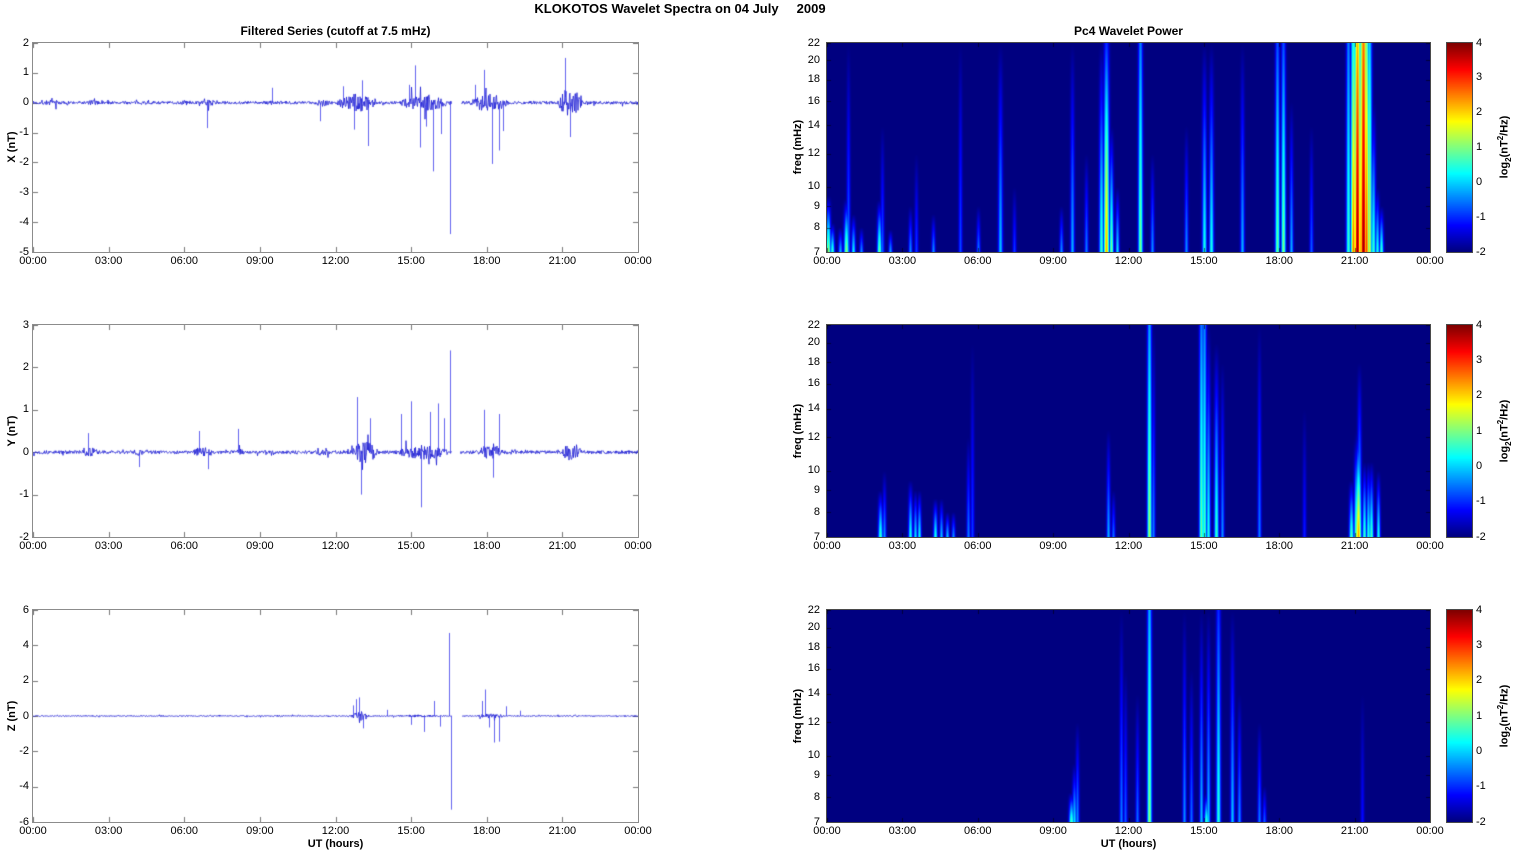 This screenshot has height=851, width=1515. I want to click on y-tick-label: 6, so click(25, 610).